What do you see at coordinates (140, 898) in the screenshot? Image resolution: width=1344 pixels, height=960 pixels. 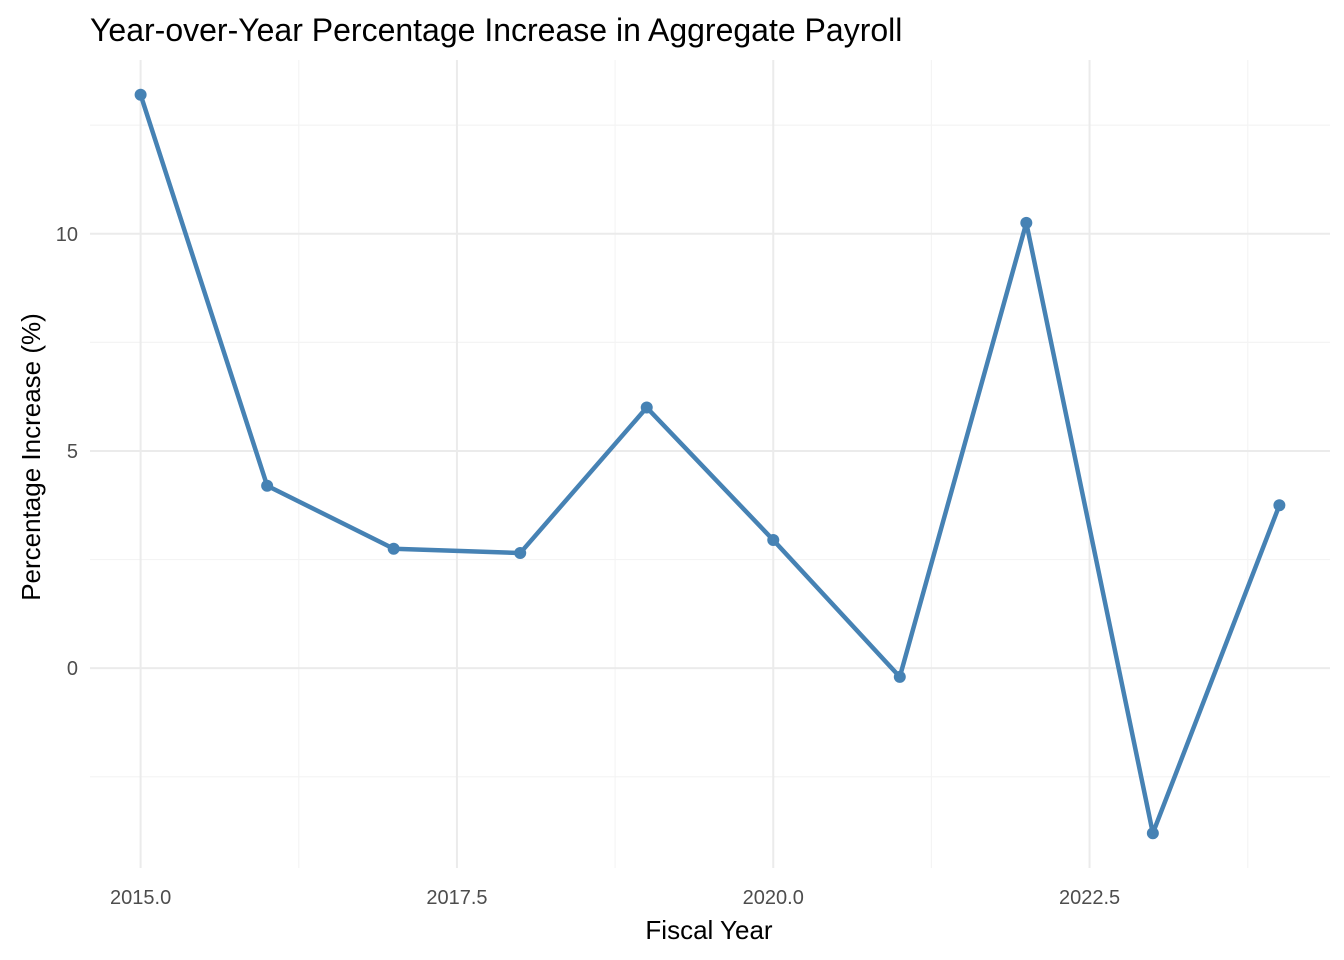 I see `x-tick-label: 2015.0` at bounding box center [140, 898].